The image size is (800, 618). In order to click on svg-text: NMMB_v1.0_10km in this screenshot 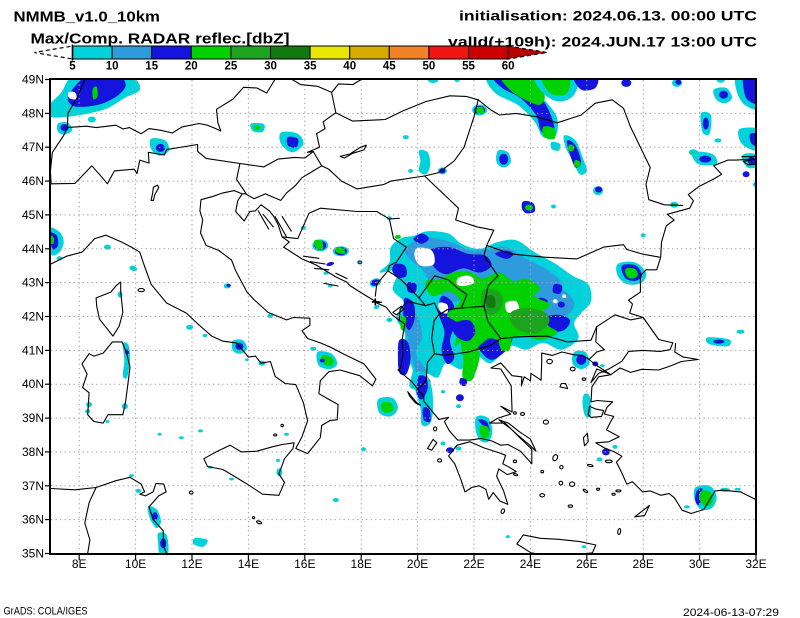, I will do `click(87, 18)`.